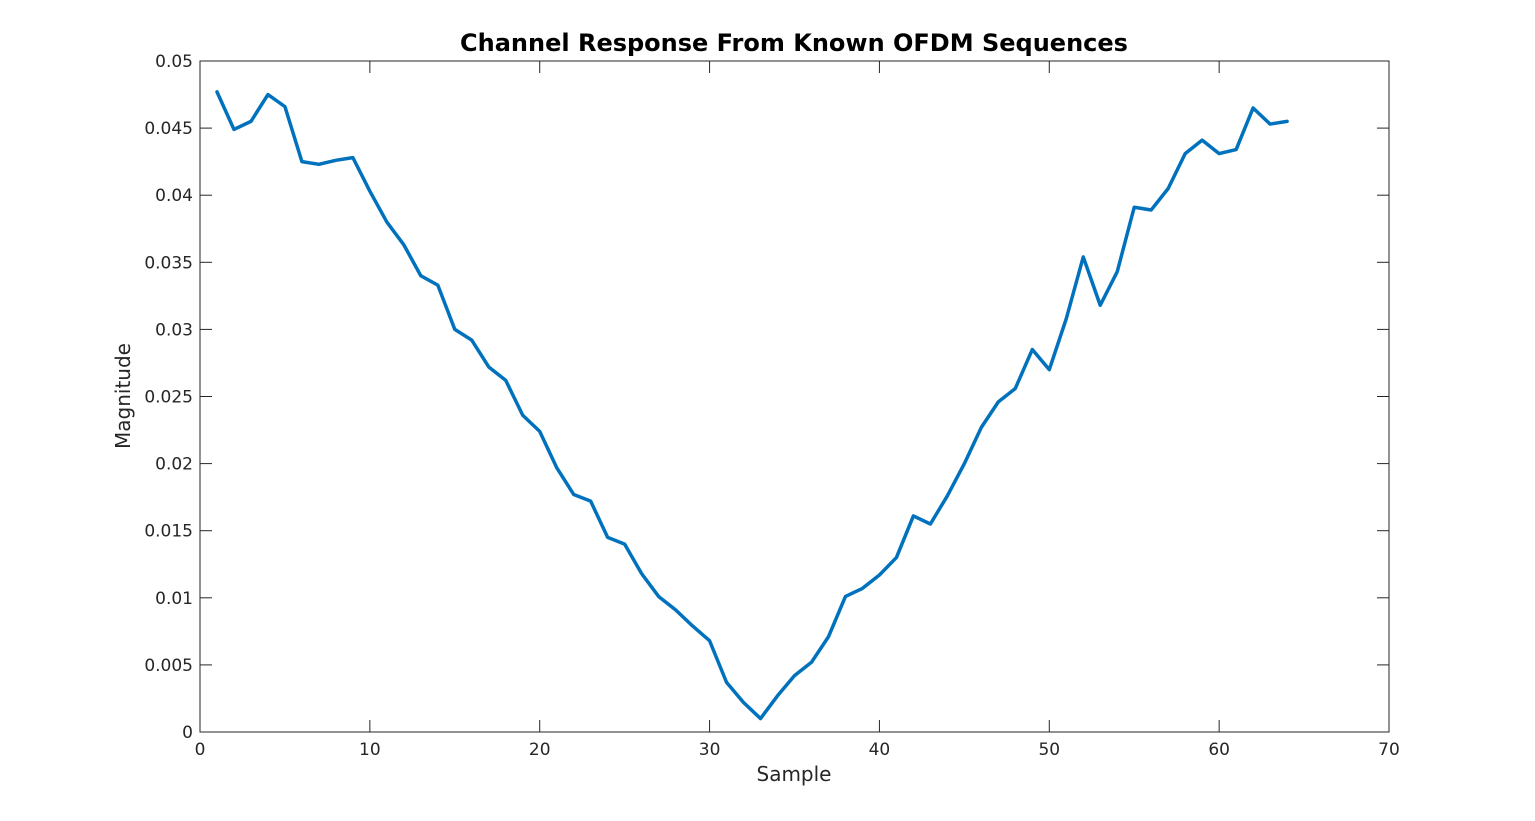  Describe the element at coordinates (174, 330) in the screenshot. I see `y-tick-label: 0.03` at that location.